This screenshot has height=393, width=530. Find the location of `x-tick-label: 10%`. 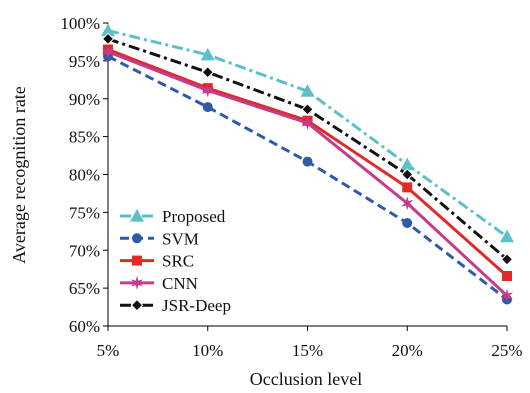

x-tick-label: 10% is located at coordinates (207, 350).